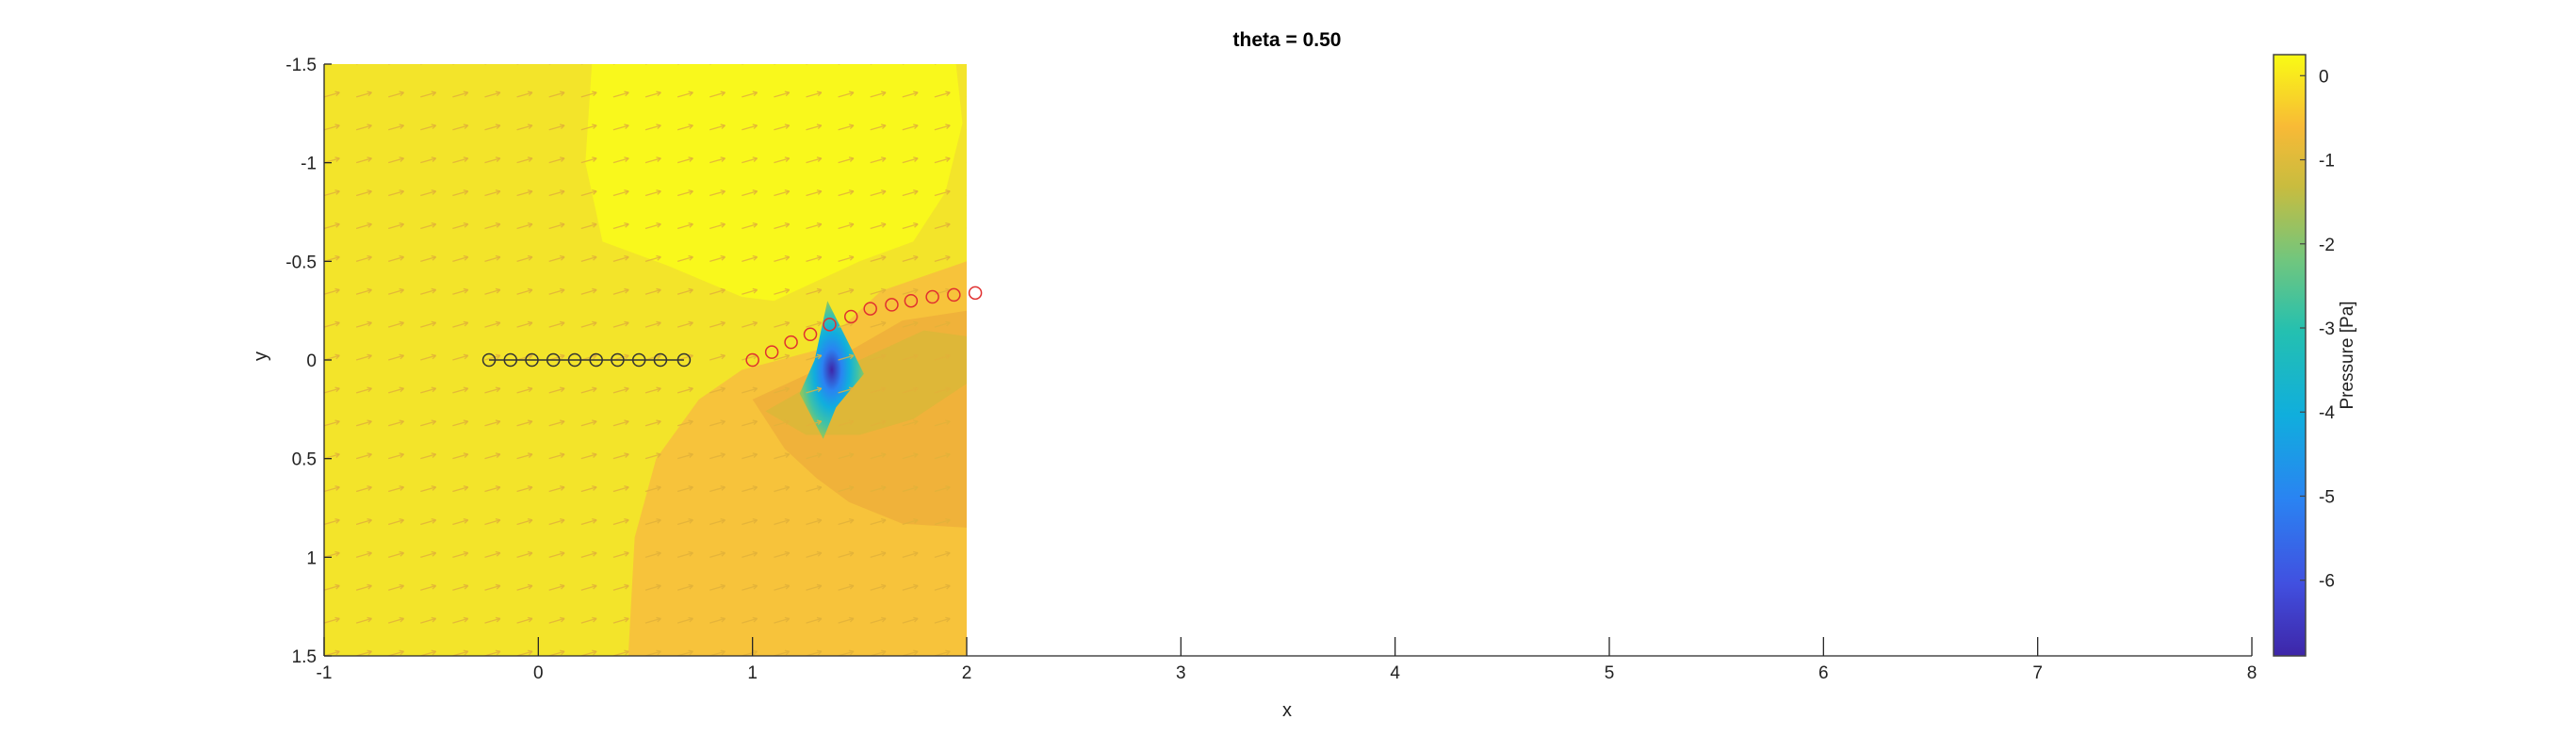  I want to click on x-tick-label: 2, so click(967, 673).